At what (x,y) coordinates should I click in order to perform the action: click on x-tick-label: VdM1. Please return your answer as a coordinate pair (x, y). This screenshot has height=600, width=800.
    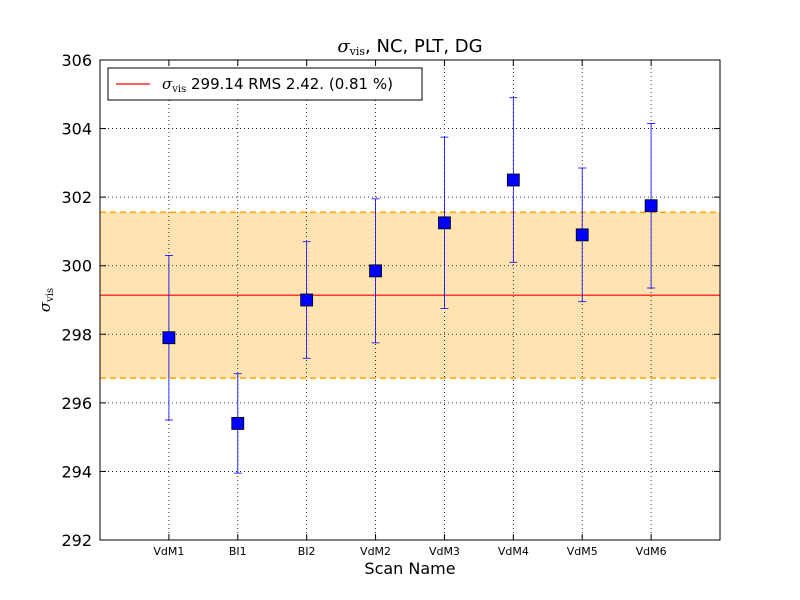
    Looking at the image, I should click on (168, 551).